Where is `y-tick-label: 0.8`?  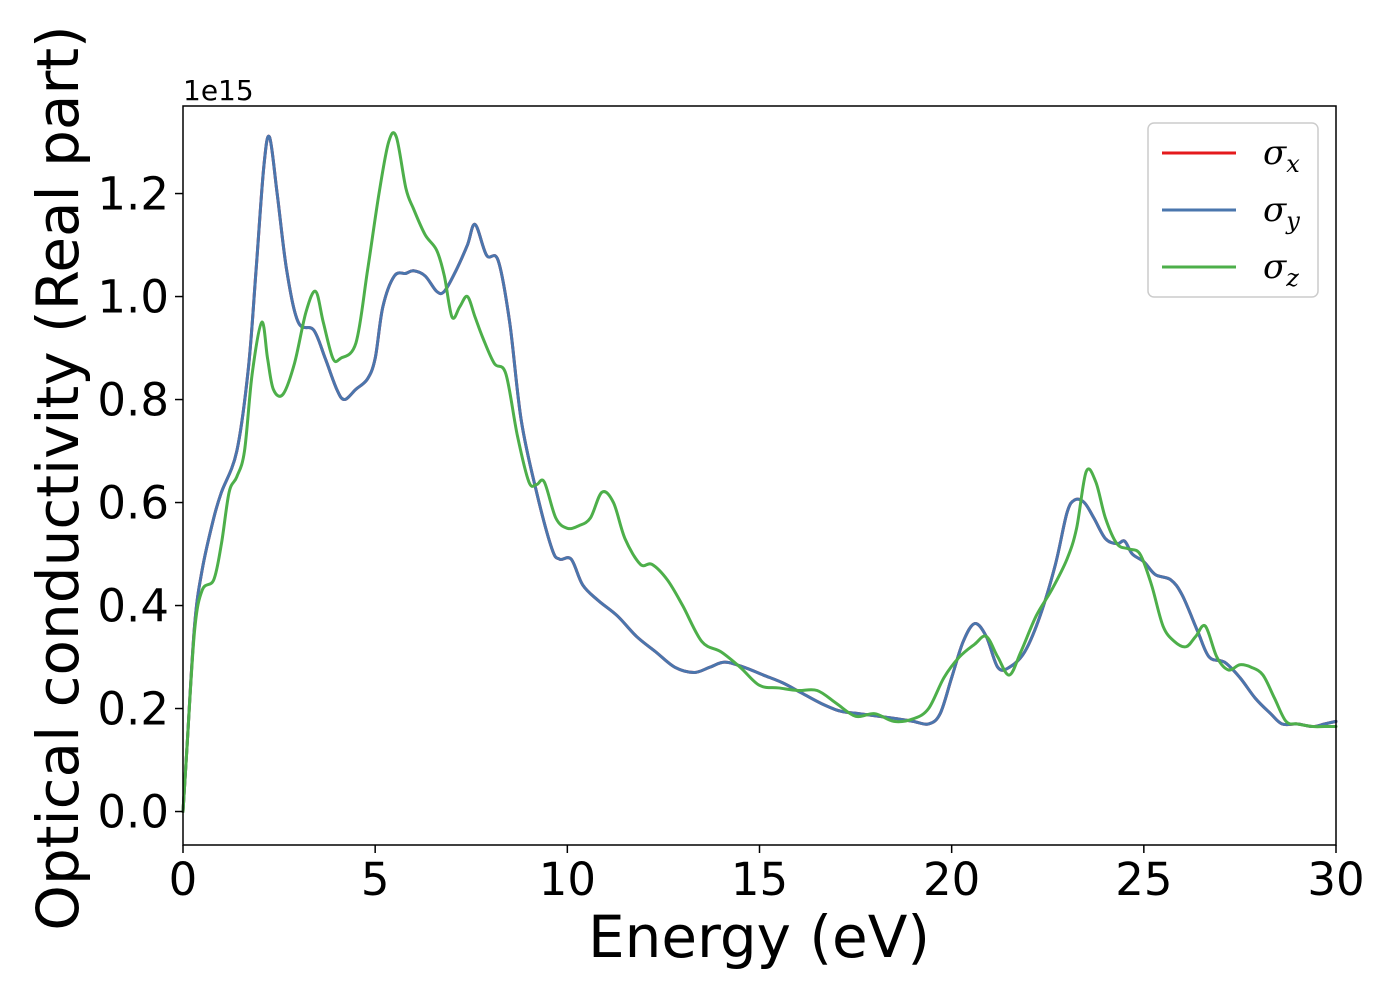 y-tick-label: 0.8 is located at coordinates (133, 400).